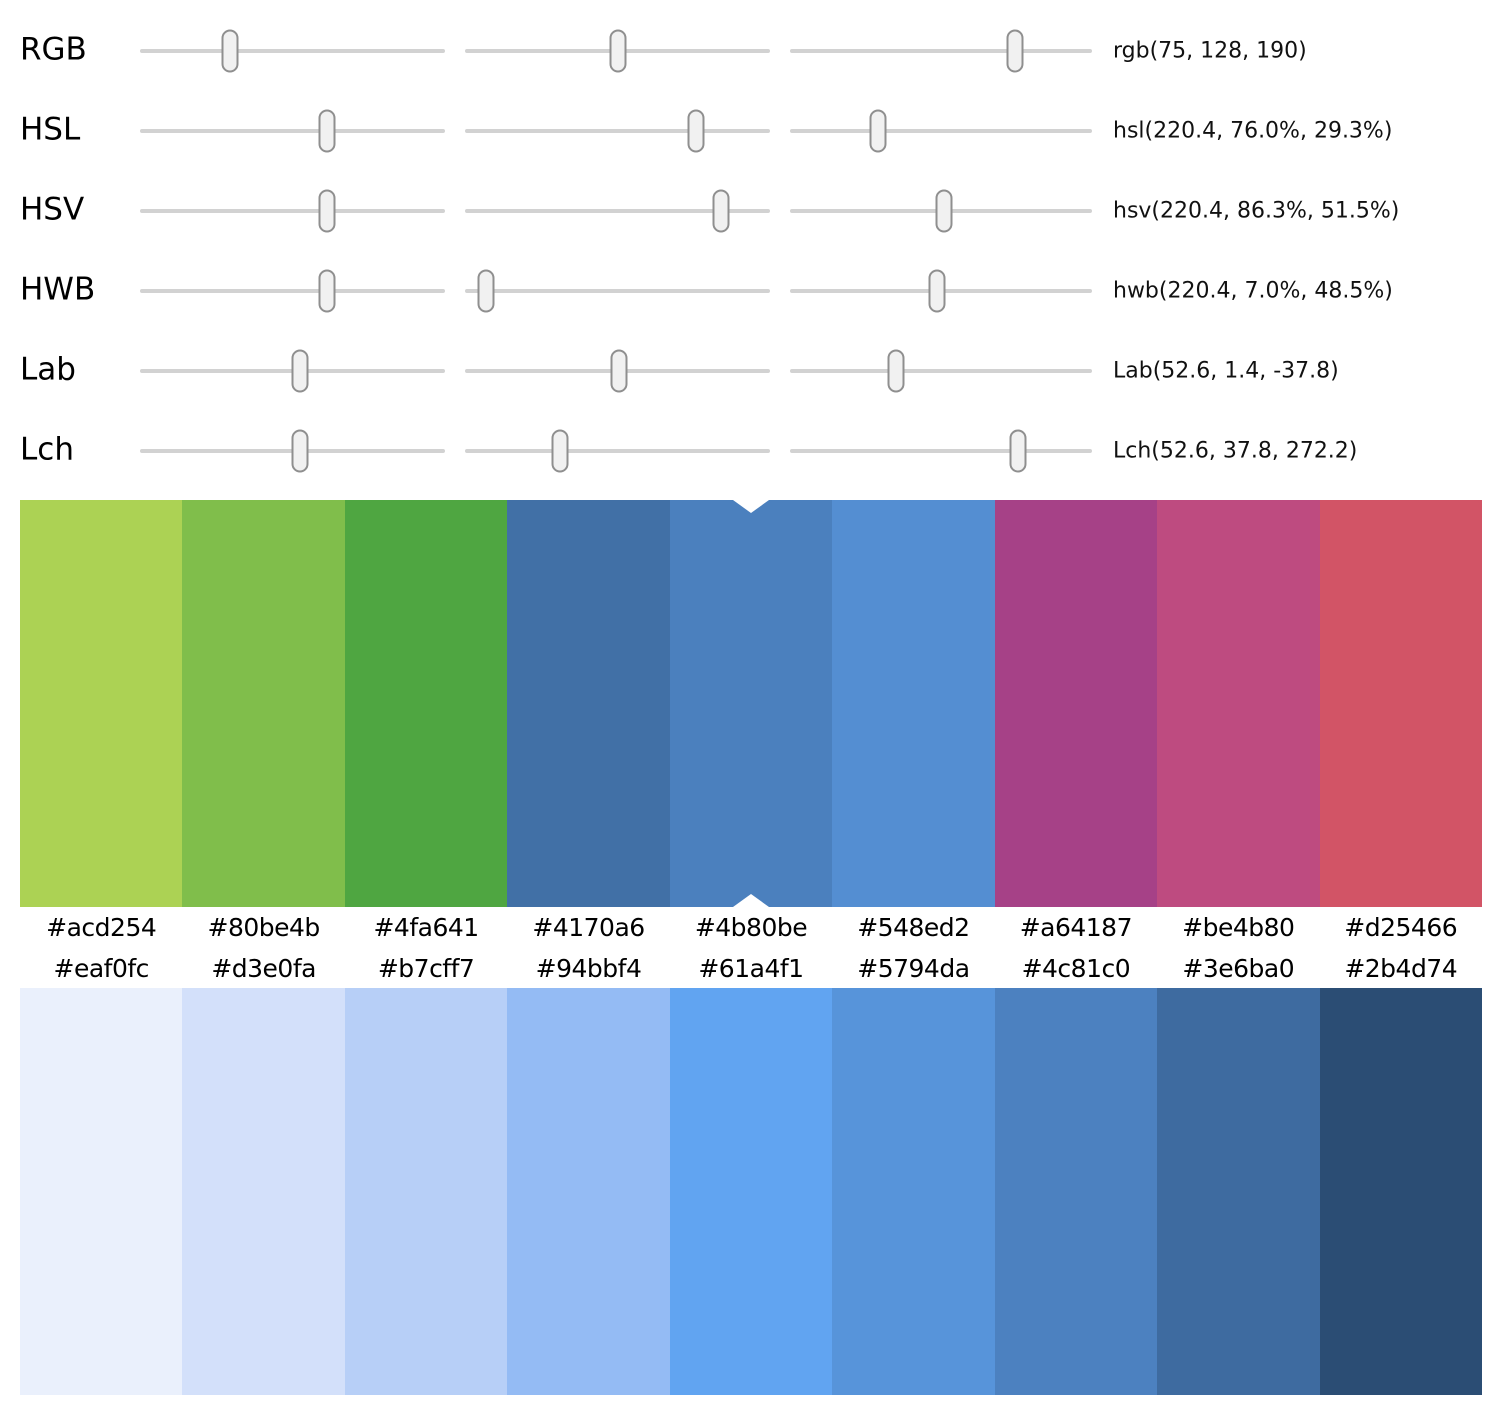 This screenshot has width=1501, height=1415. What do you see at coordinates (1076, 927) in the screenshot?
I see `hex-label: #a64187` at bounding box center [1076, 927].